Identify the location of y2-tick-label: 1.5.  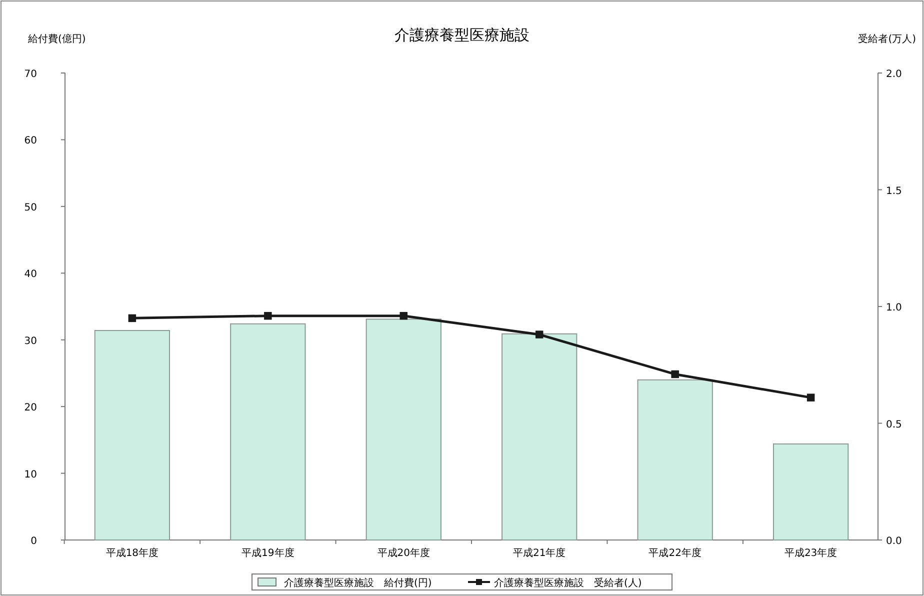
(894, 191).